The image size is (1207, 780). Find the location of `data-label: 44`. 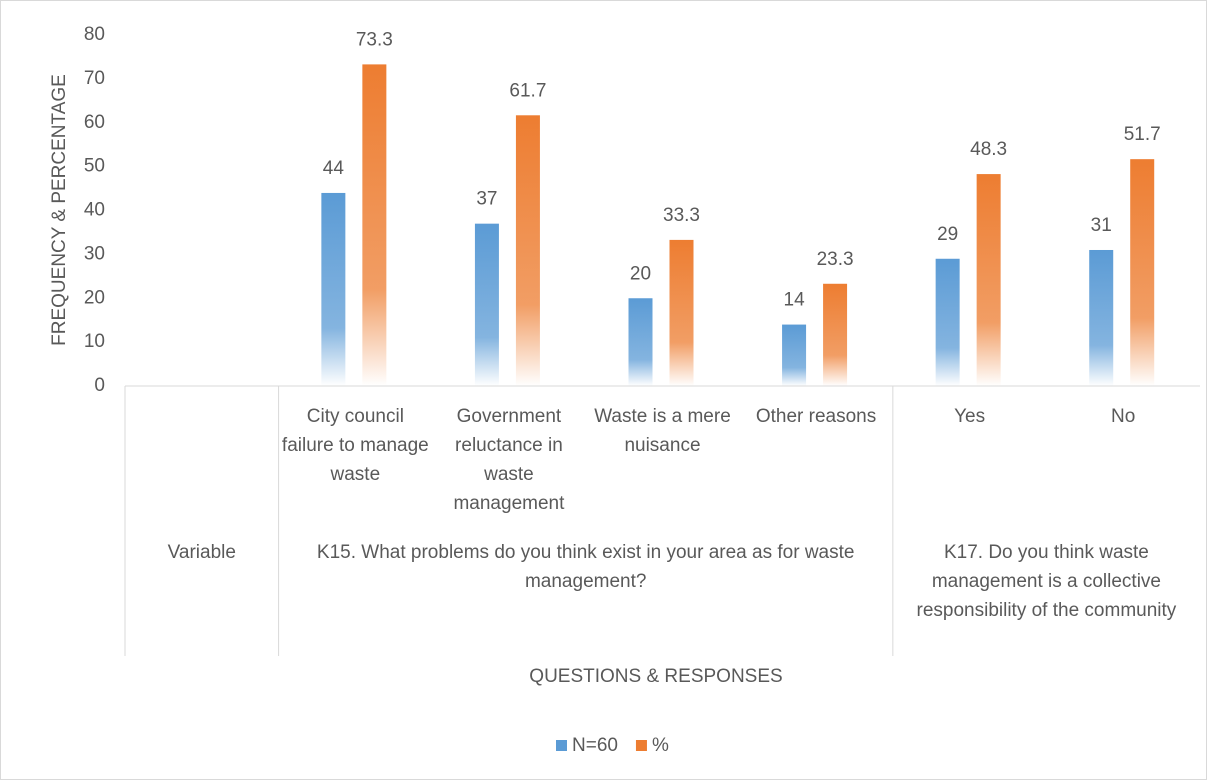

data-label: 44 is located at coordinates (334, 168).